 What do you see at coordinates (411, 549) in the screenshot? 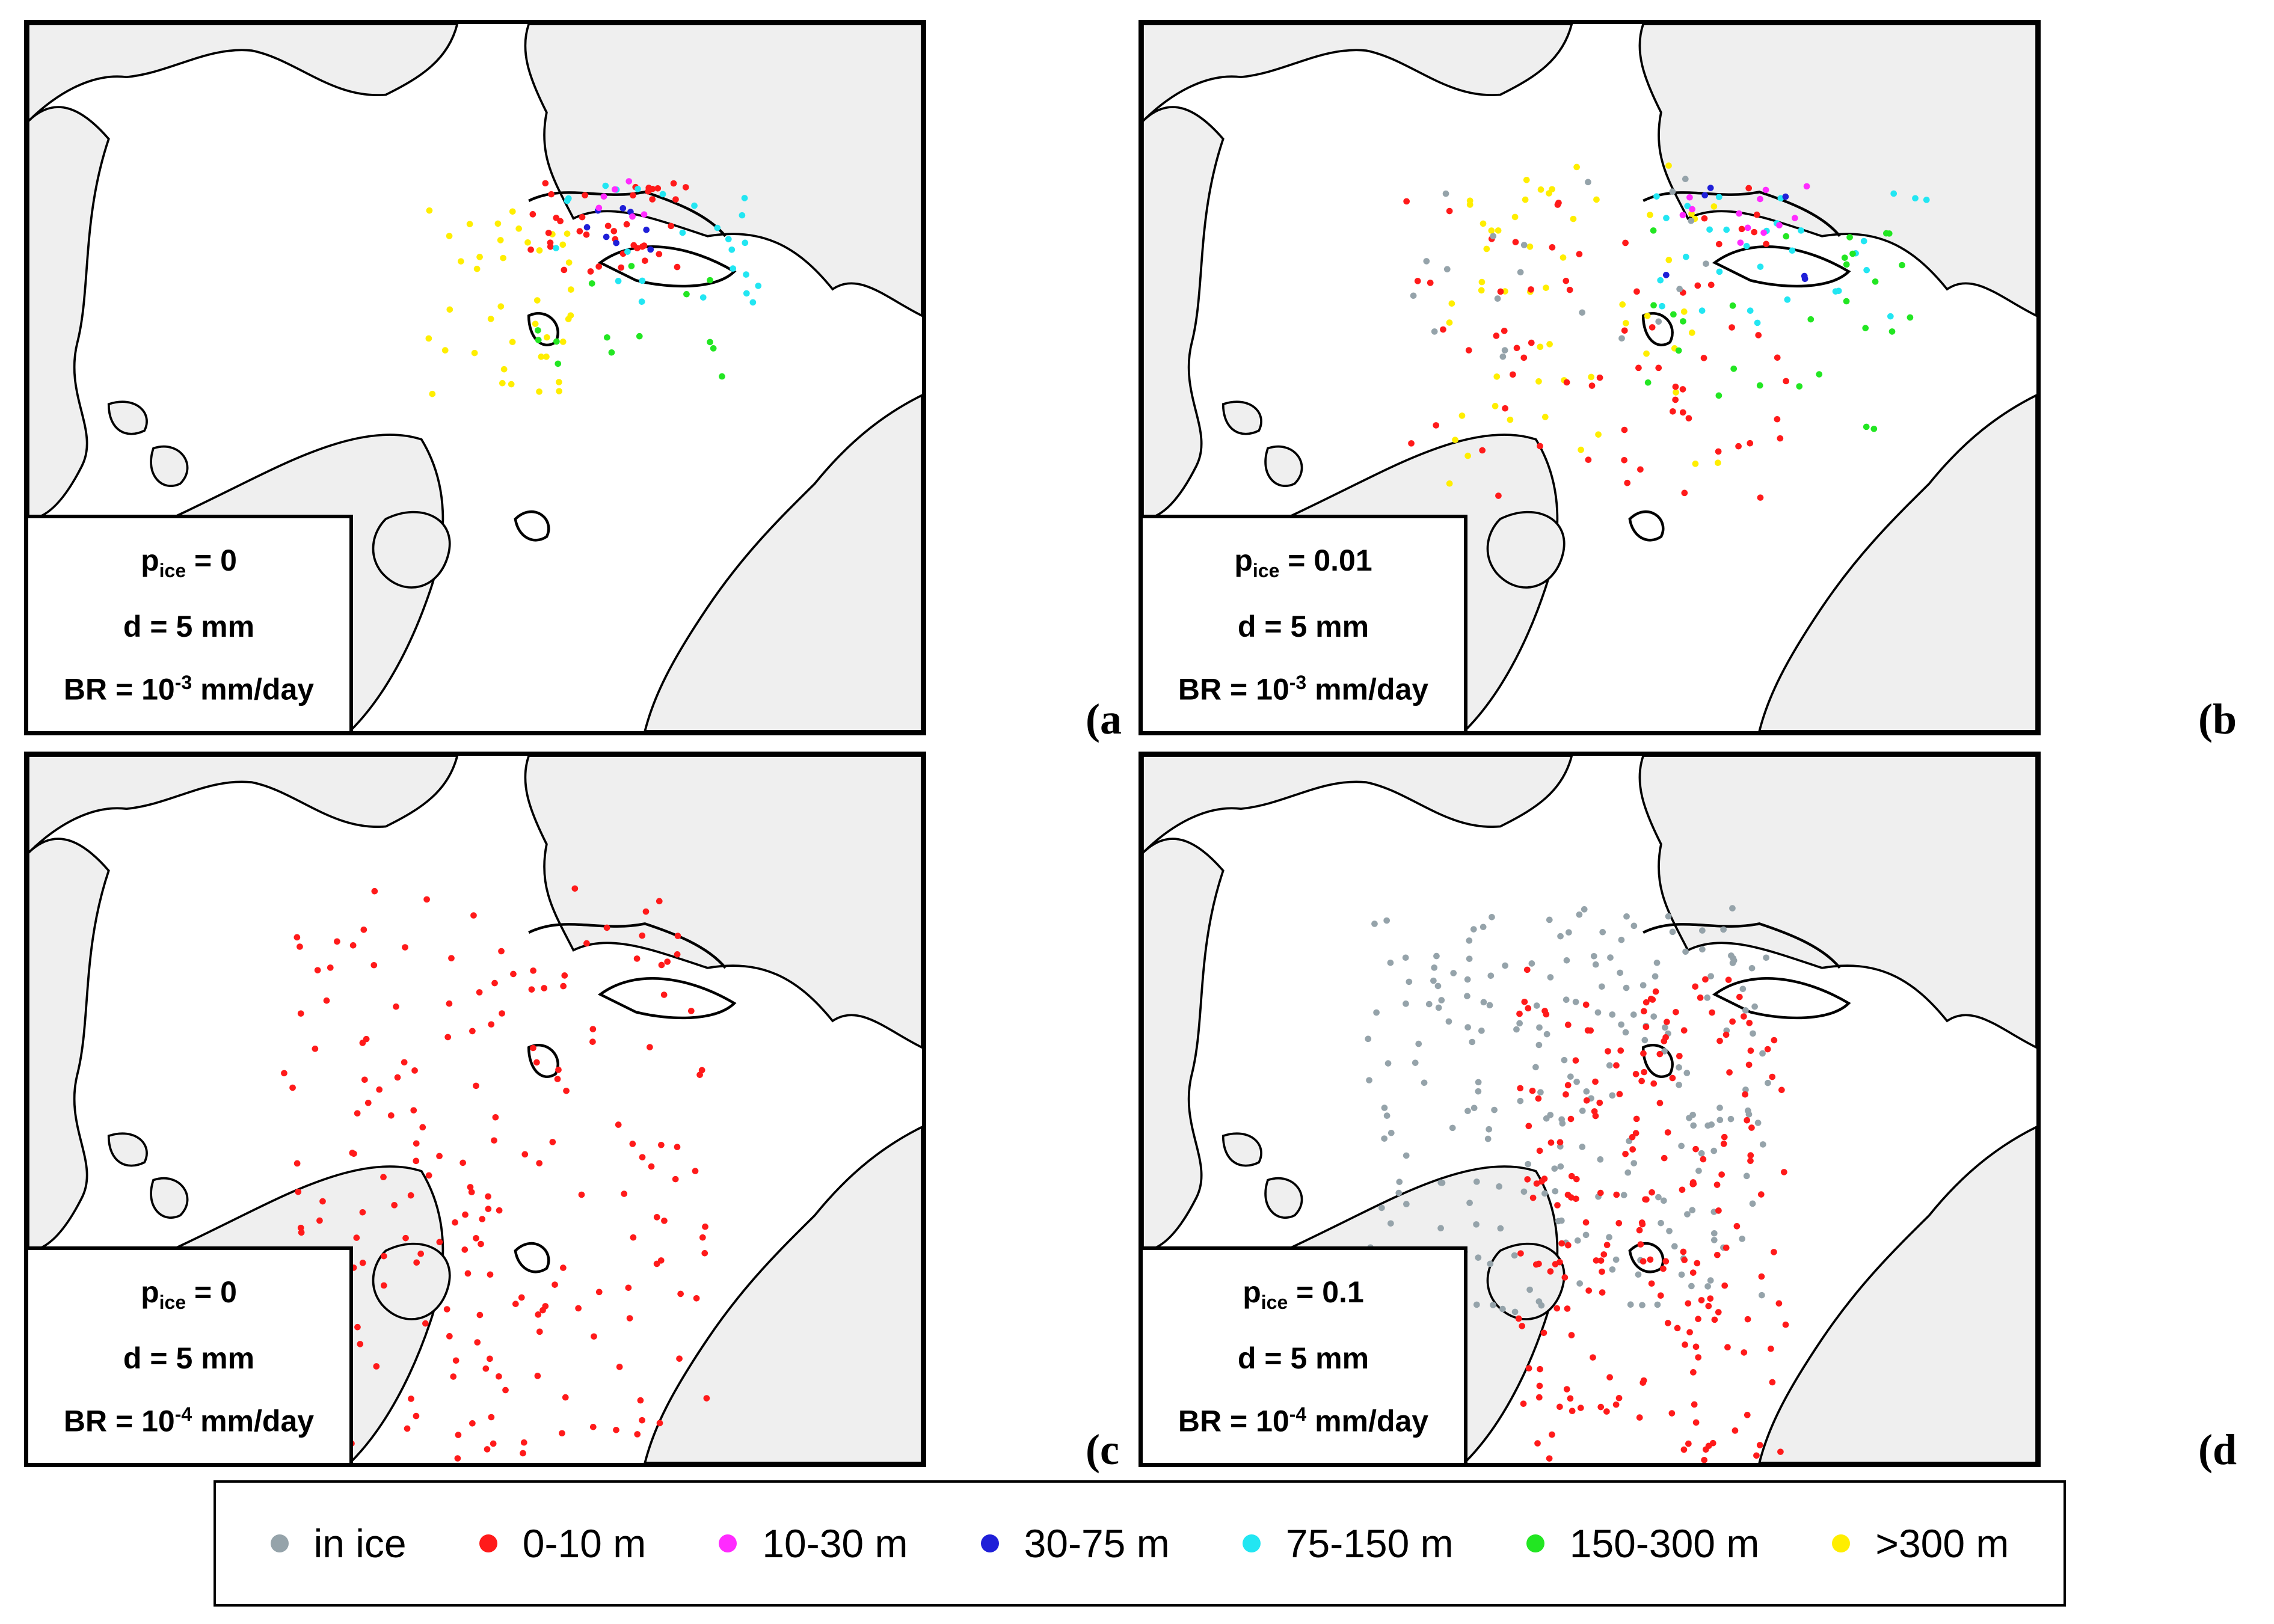
I see `island-svalbard-a` at bounding box center [411, 549].